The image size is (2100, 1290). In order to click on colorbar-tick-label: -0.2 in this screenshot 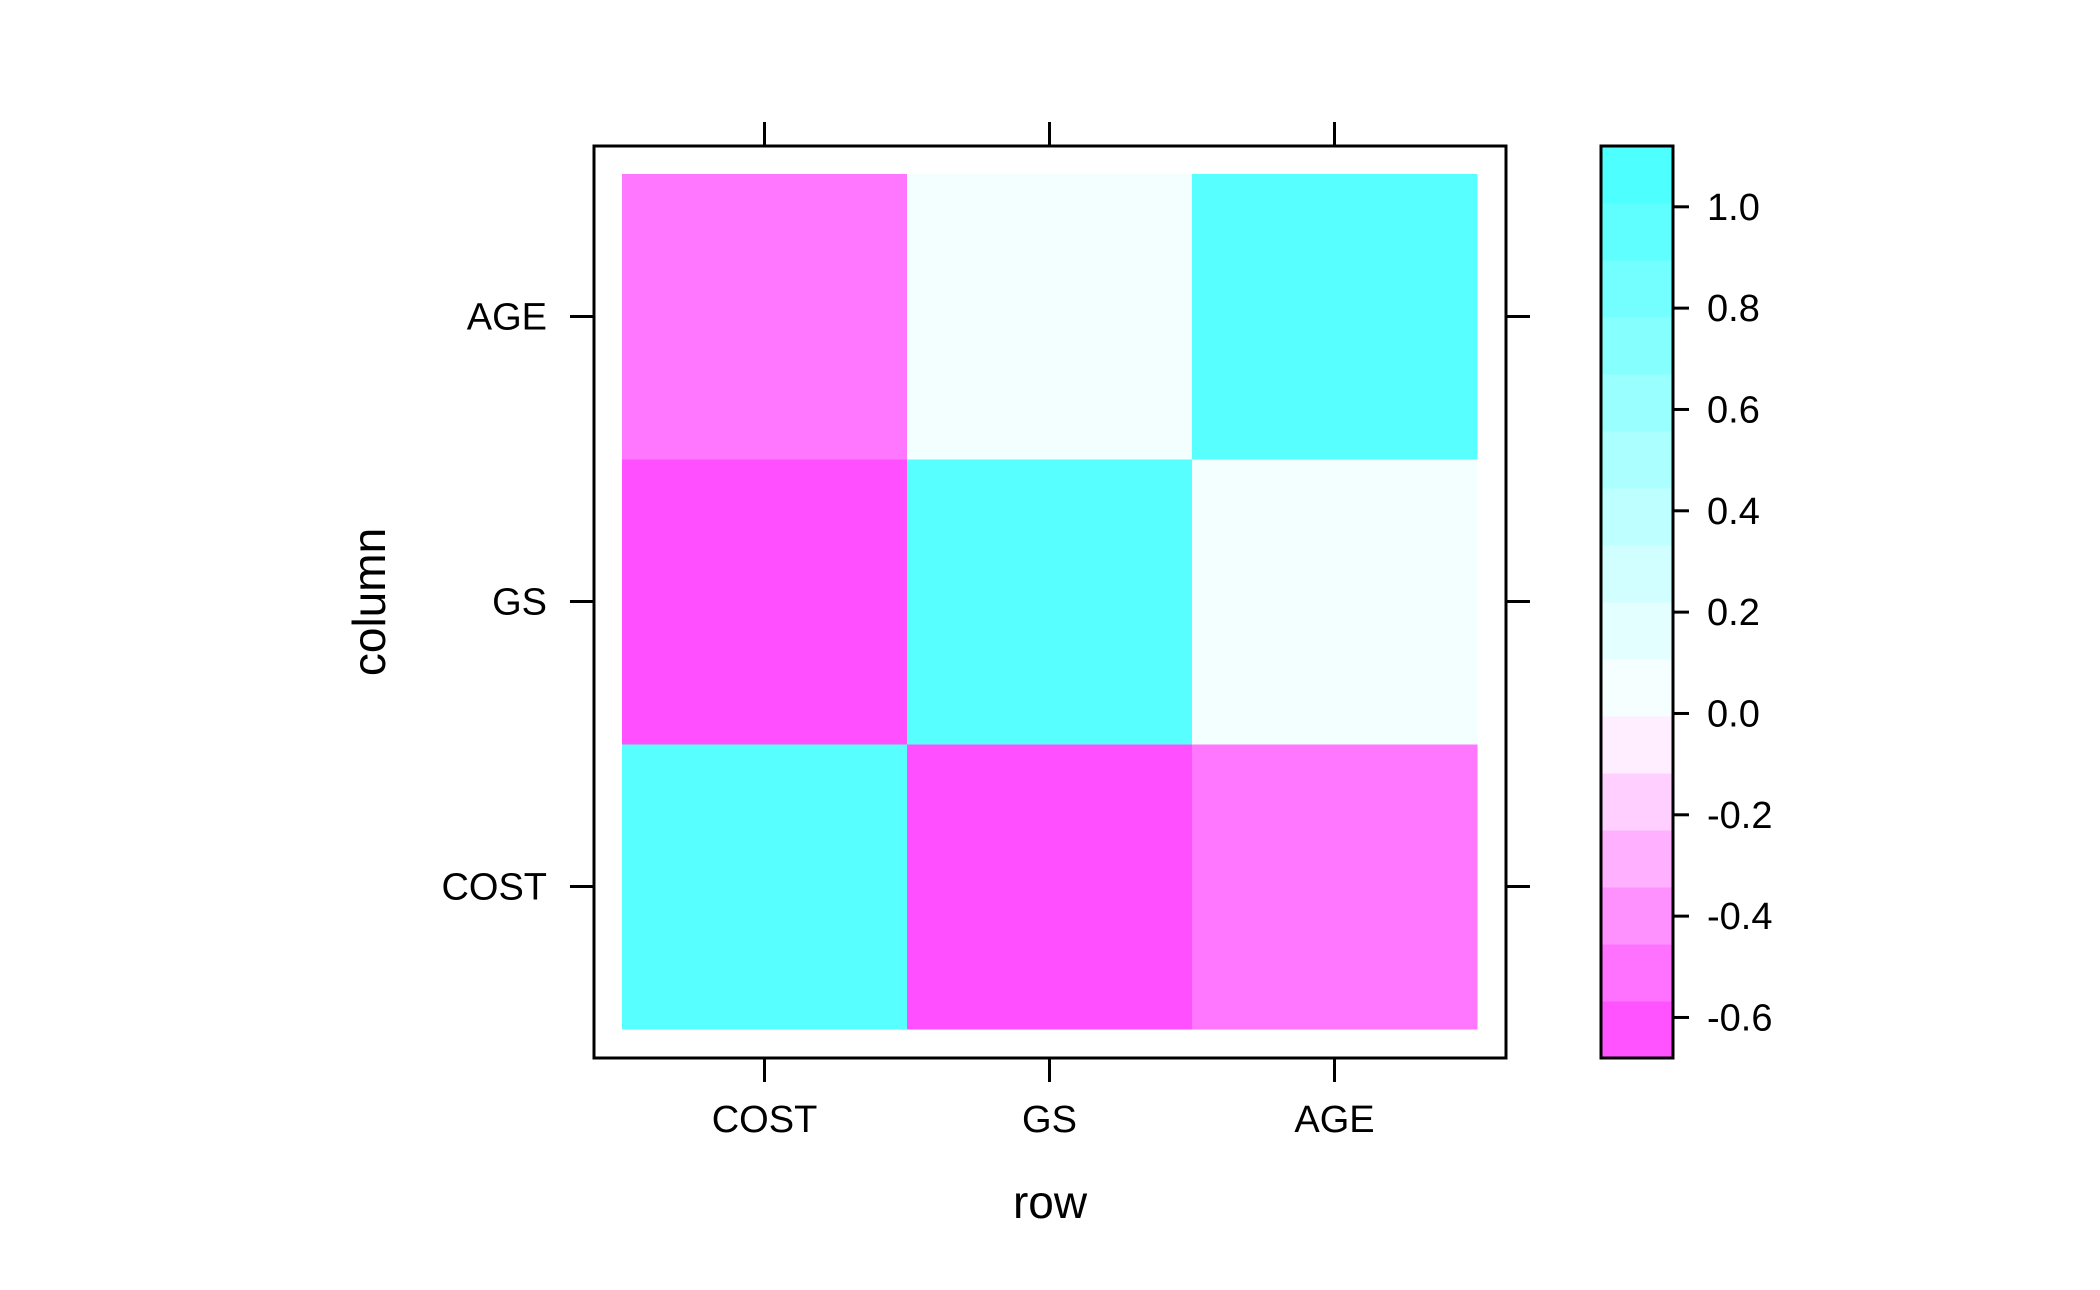, I will do `click(1739, 816)`.